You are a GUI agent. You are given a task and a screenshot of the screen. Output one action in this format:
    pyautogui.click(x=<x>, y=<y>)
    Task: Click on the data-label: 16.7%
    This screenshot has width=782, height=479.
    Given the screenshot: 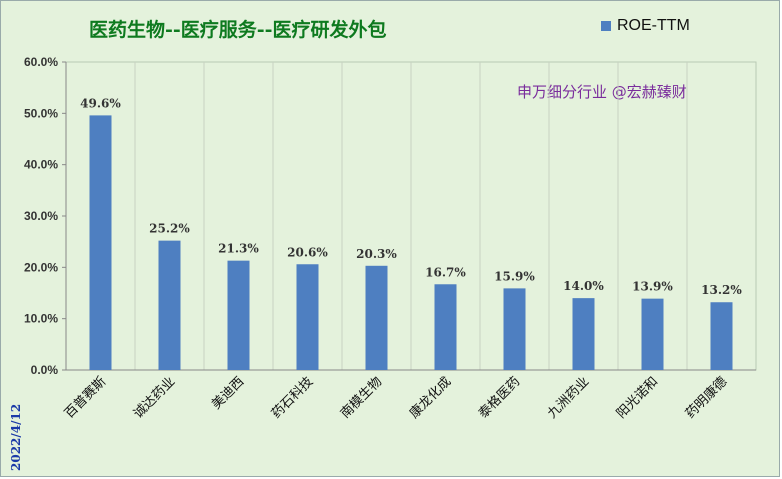 What is the action you would take?
    pyautogui.click(x=445, y=272)
    